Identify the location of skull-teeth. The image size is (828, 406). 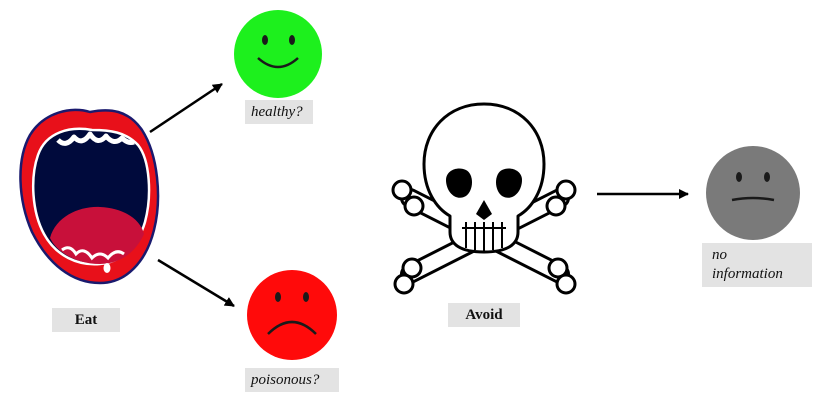
(484, 236).